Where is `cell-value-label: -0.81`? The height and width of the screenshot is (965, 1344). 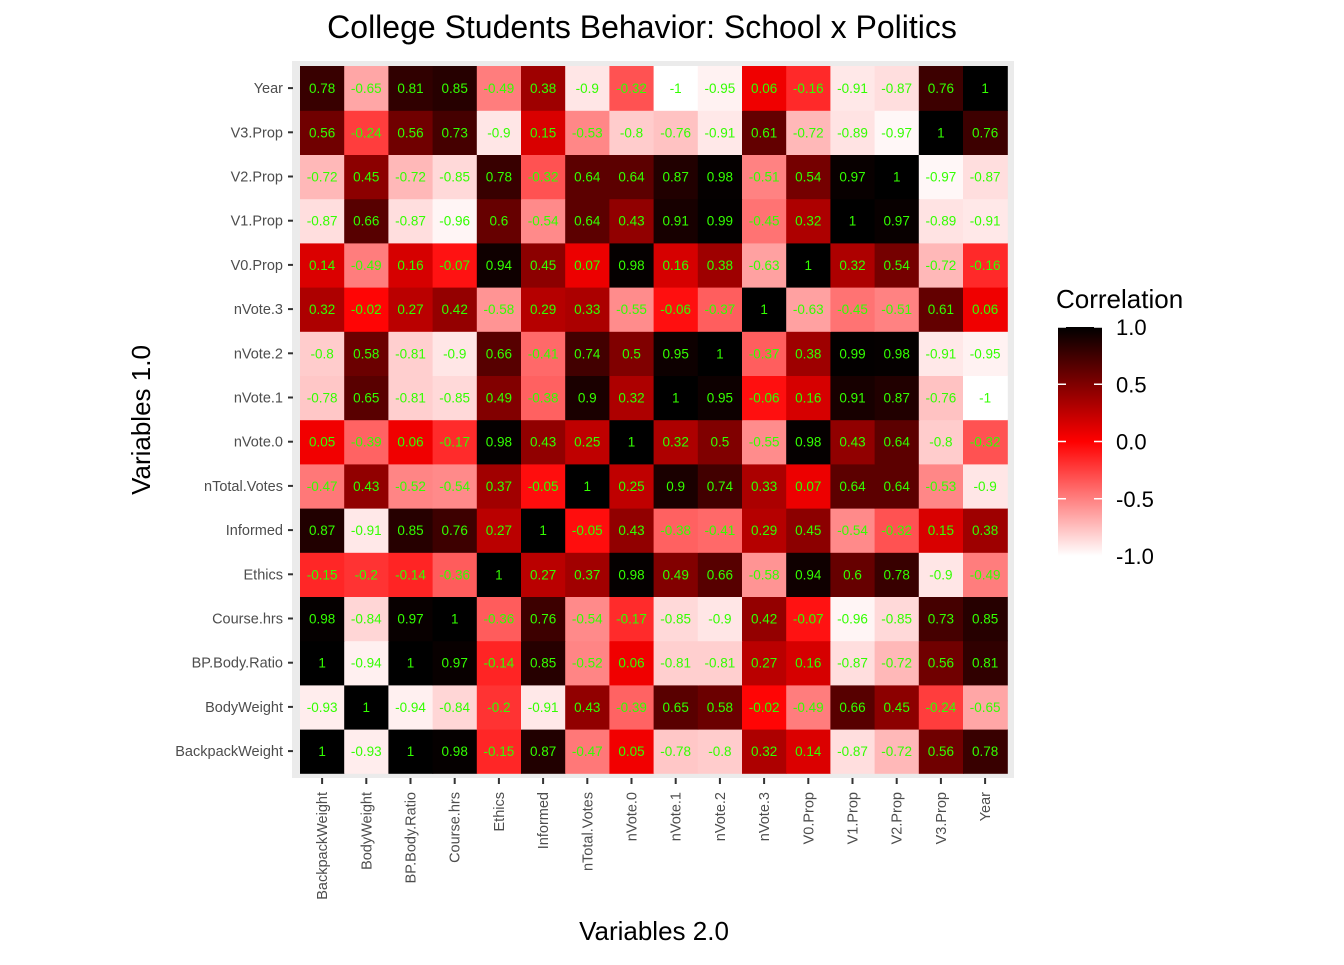
cell-value-label: -0.81 is located at coordinates (410, 353).